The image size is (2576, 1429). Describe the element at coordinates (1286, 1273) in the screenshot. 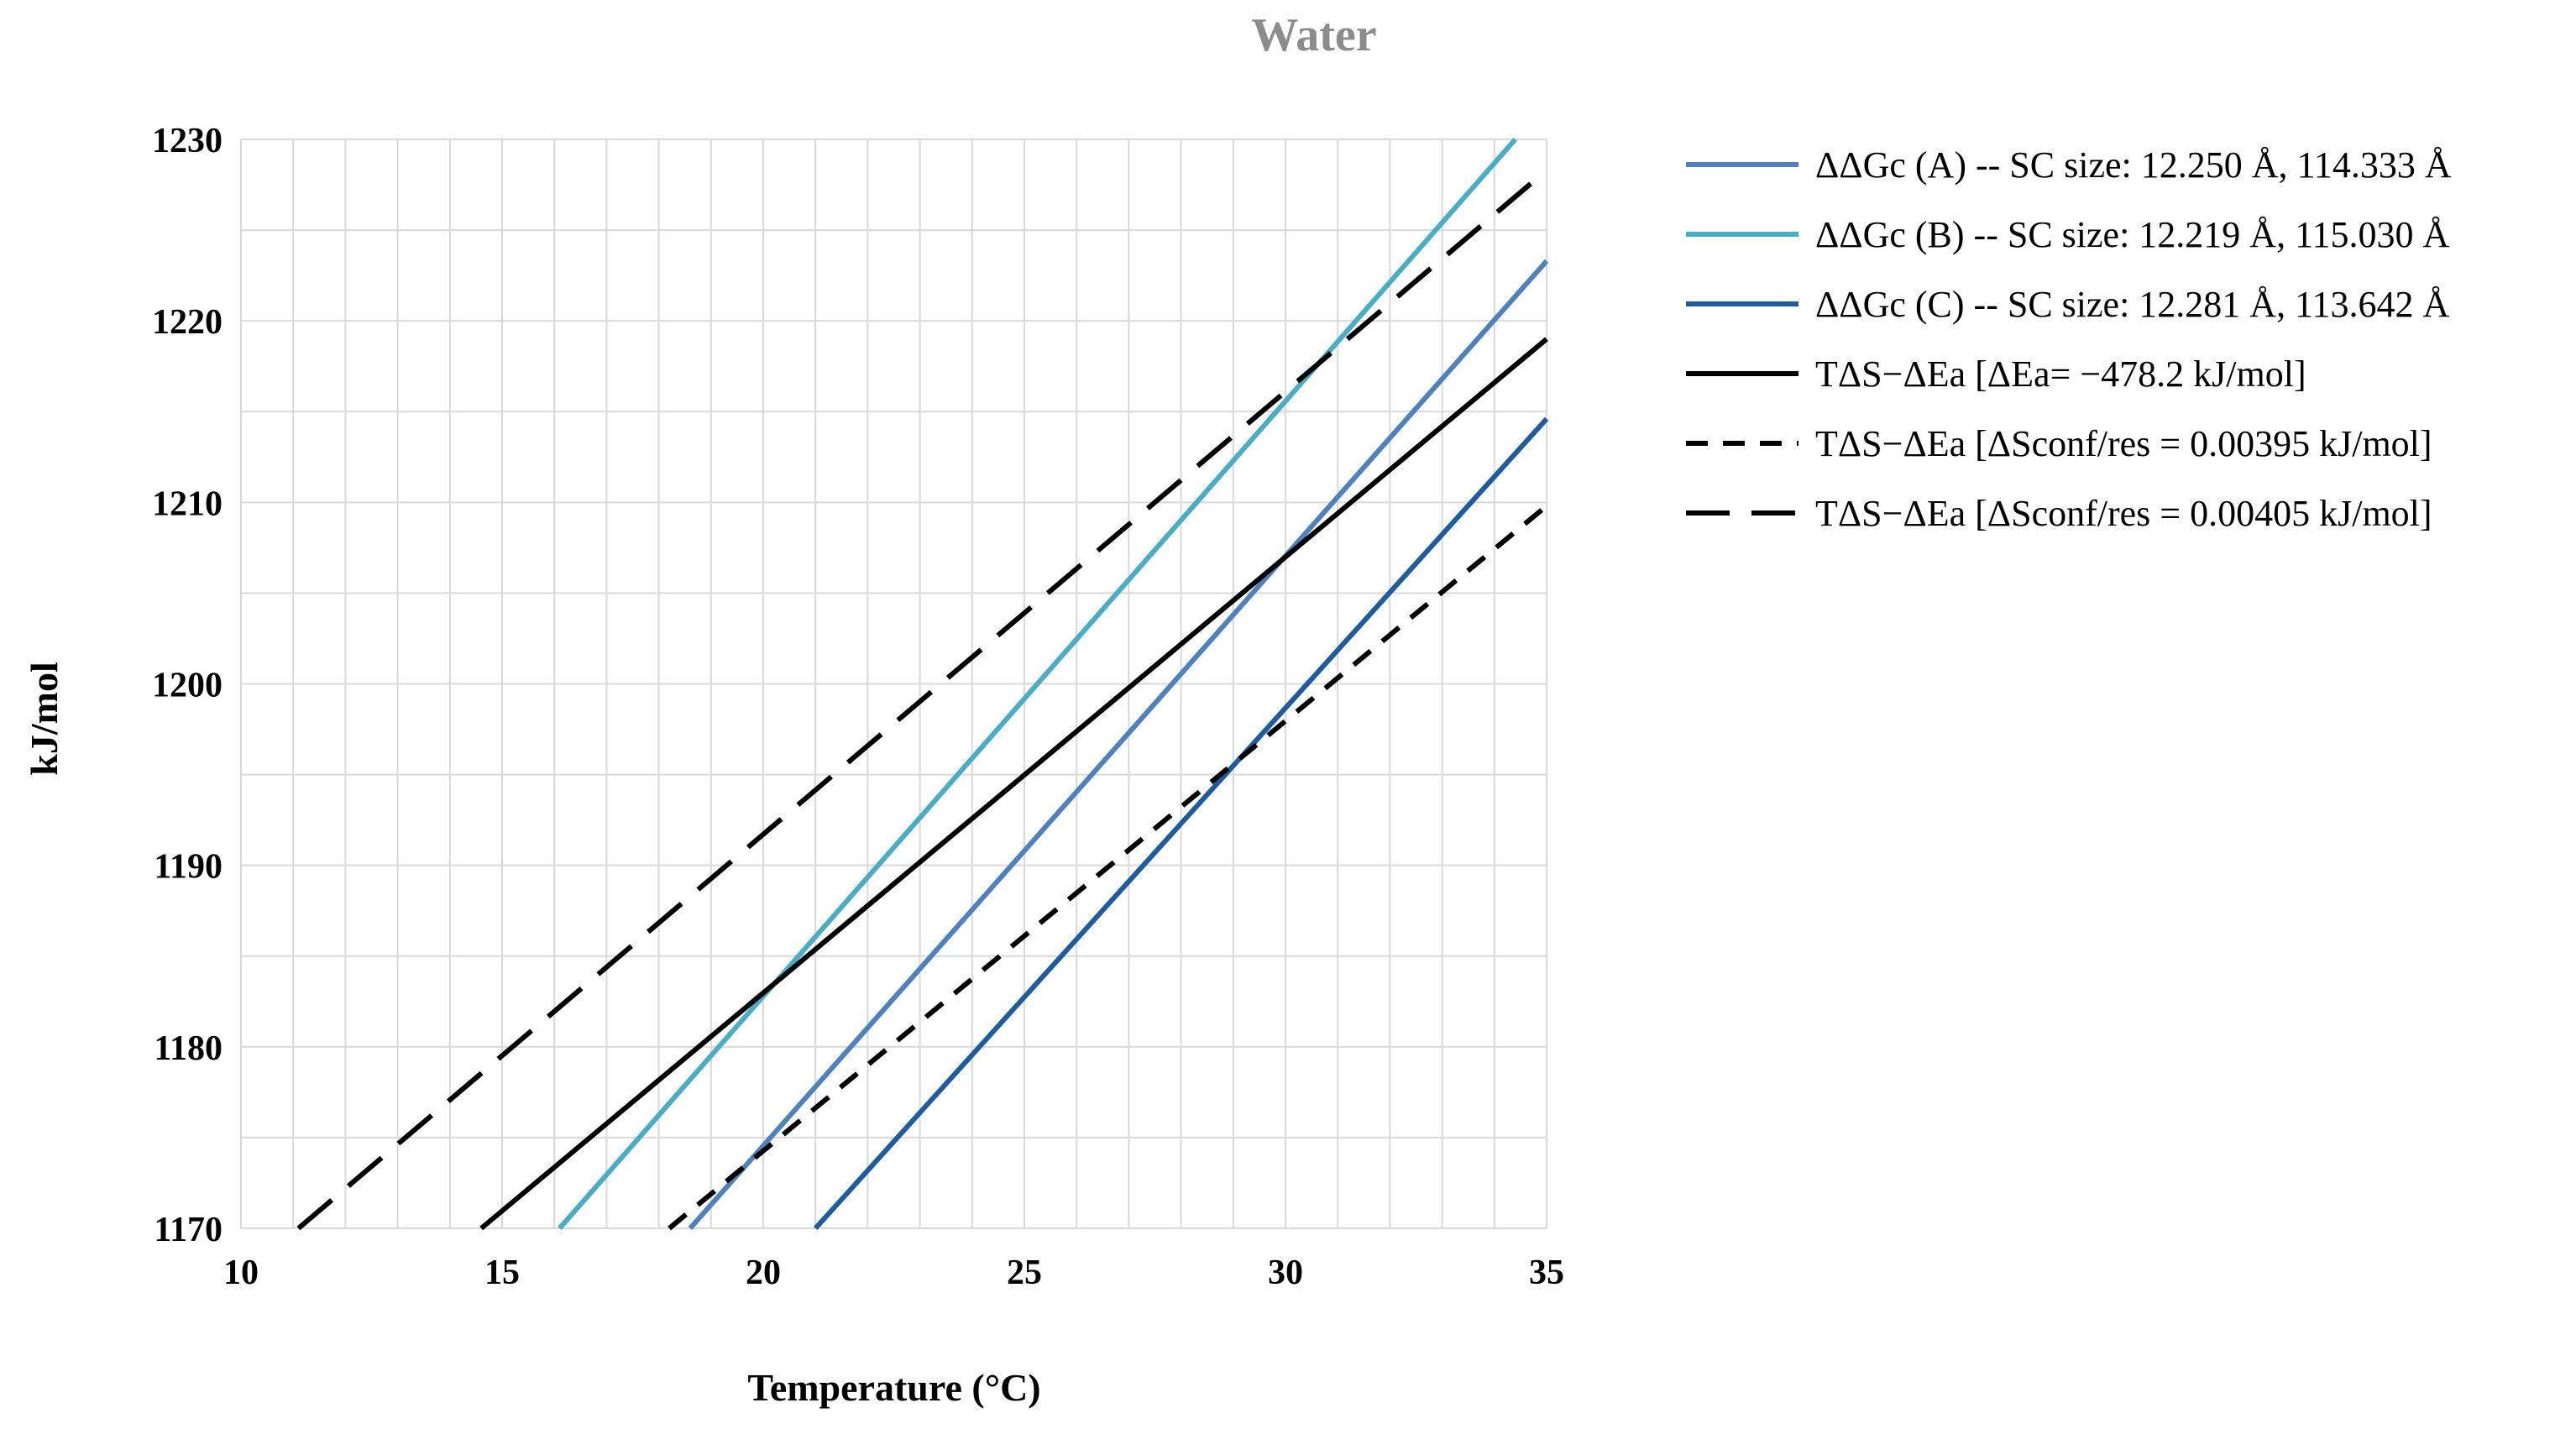

I see `x-tick-label: 30` at that location.